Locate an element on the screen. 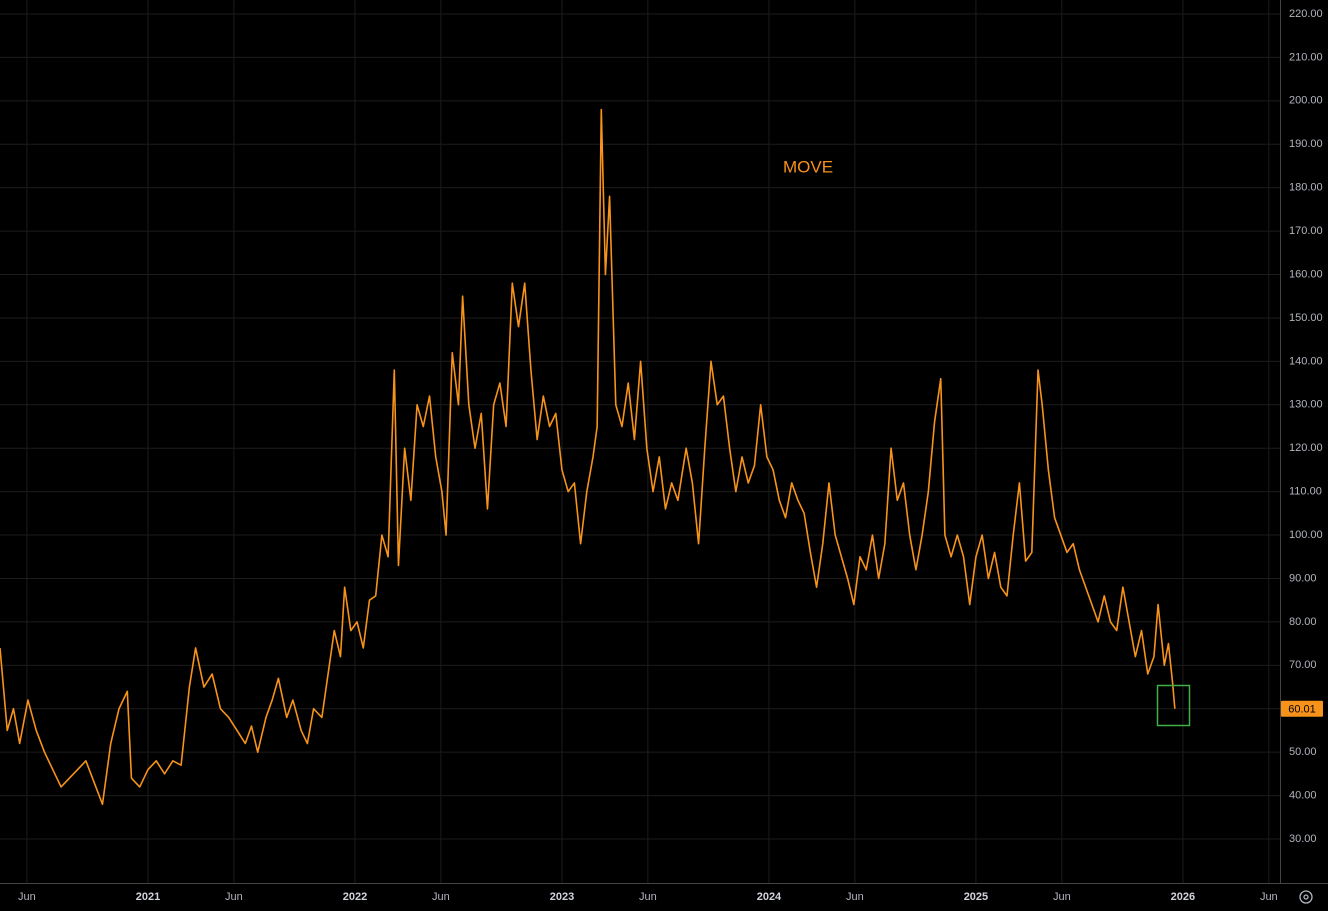 The height and width of the screenshot is (911, 1328). y-tick-label: 160.00 is located at coordinates (1306, 274).